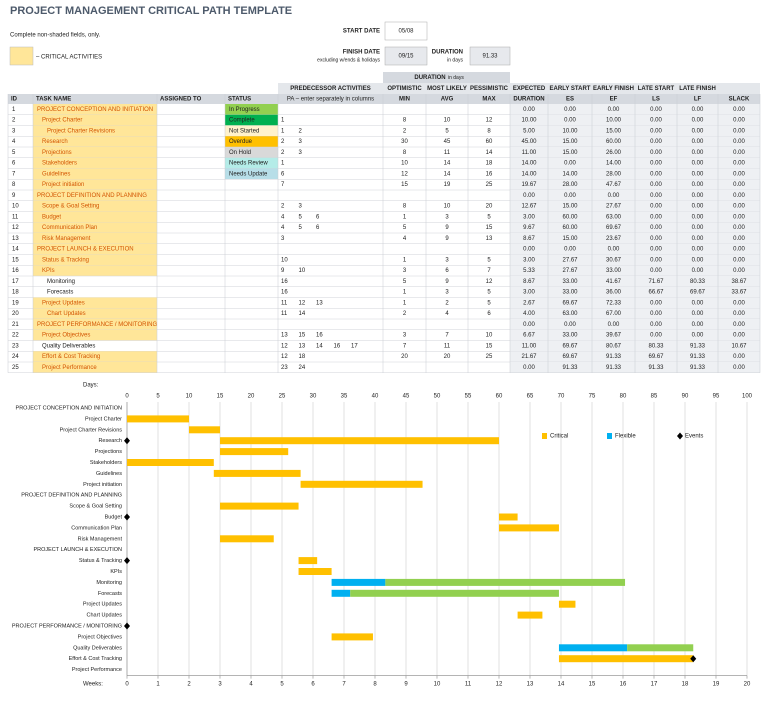 The width and height of the screenshot is (768, 703). What do you see at coordinates (63, 185) in the screenshot?
I see `task-name: Project initiation` at bounding box center [63, 185].